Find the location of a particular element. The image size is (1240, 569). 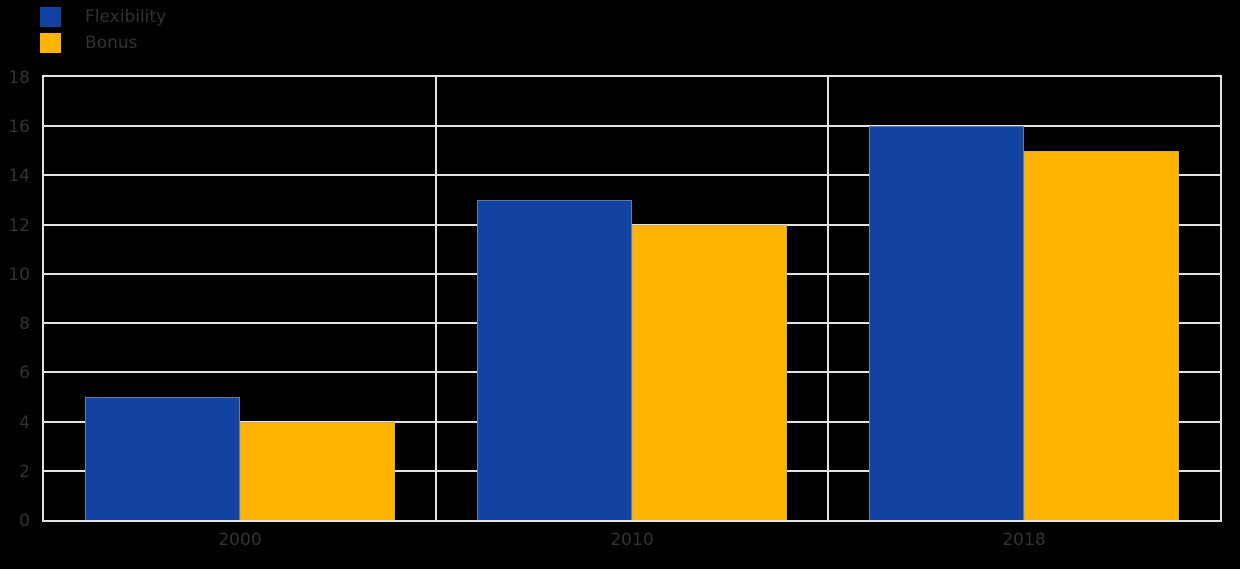

bar-bonus-2018 is located at coordinates (1101, 335).